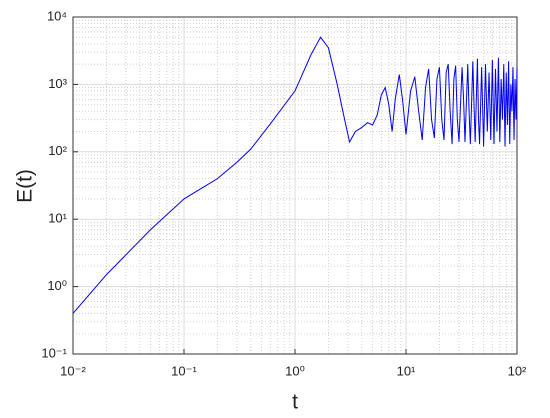 This screenshot has width=550, height=418. What do you see at coordinates (54, 352) in the screenshot?
I see `y-tick-label: 10⁻¹` at bounding box center [54, 352].